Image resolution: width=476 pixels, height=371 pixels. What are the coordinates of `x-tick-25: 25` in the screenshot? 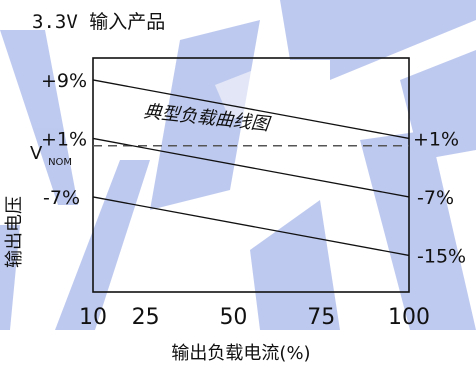 It's located at (146, 317).